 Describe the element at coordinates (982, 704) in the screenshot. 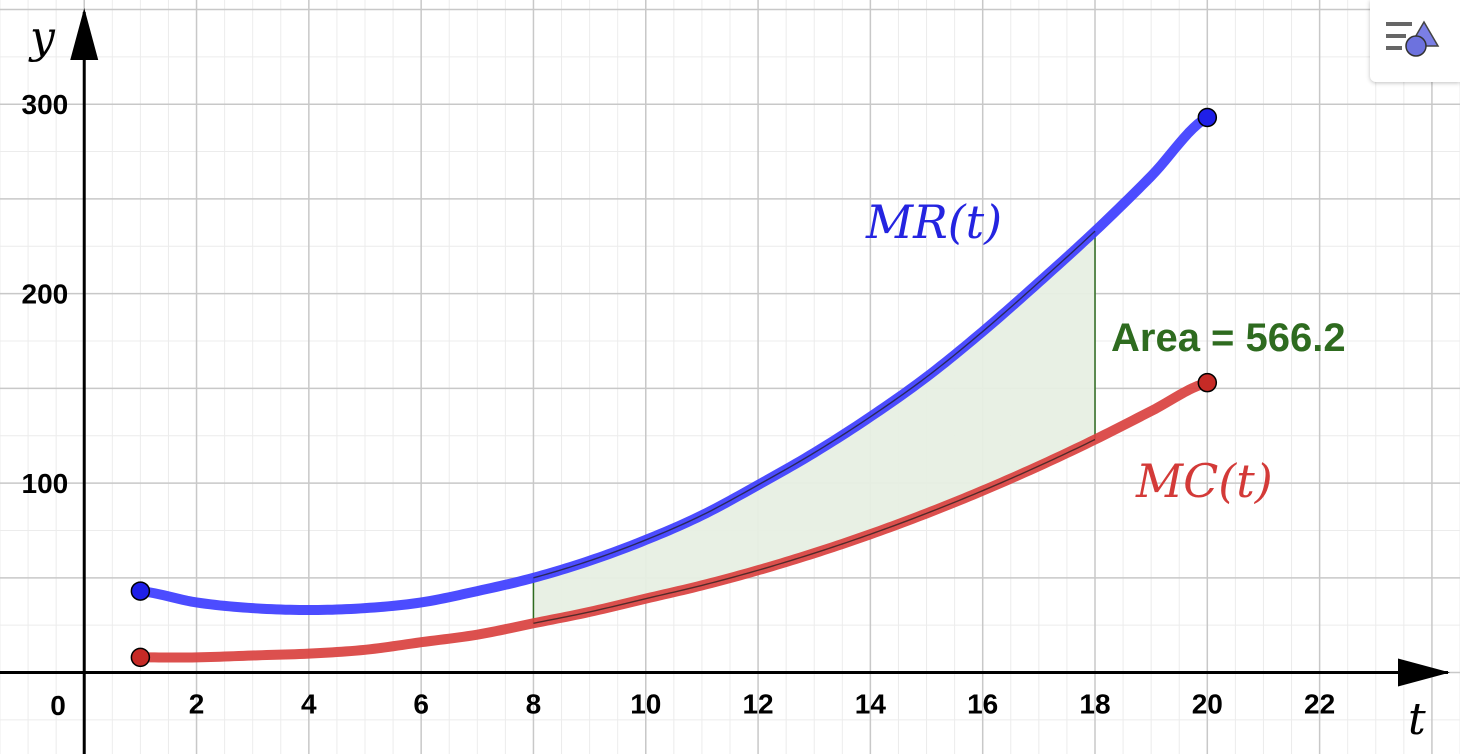

I see `x-tick-label: 16` at that location.